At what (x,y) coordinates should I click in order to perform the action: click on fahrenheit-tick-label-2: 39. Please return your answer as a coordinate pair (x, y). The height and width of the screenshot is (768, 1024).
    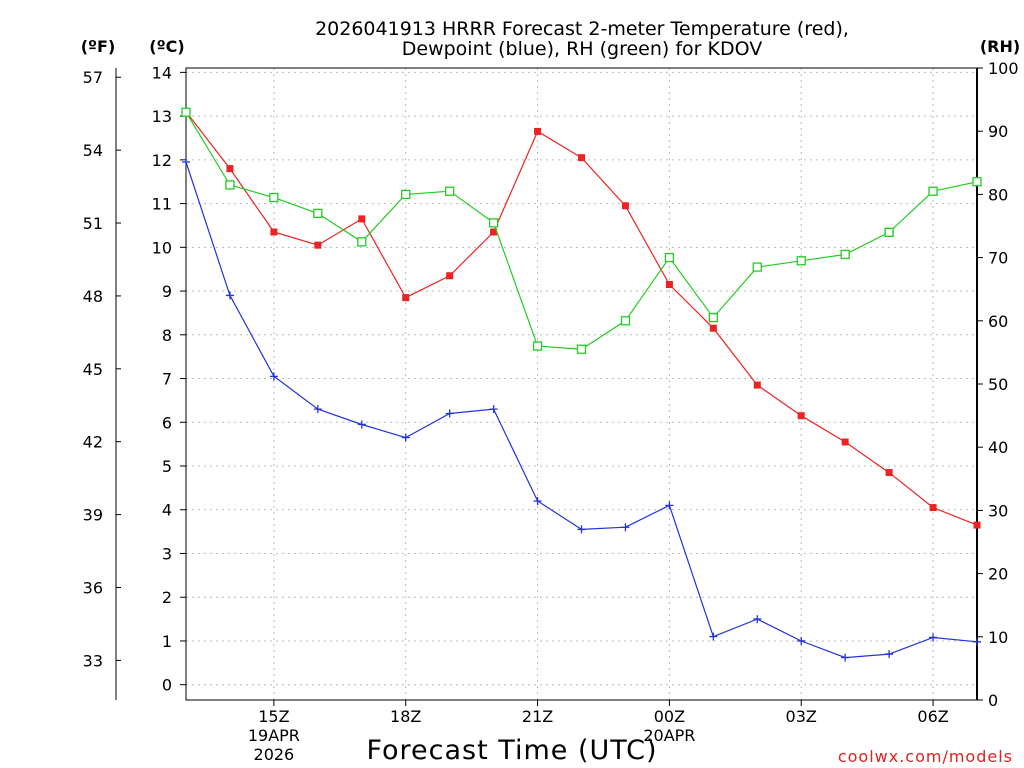
    Looking at the image, I should click on (93, 515).